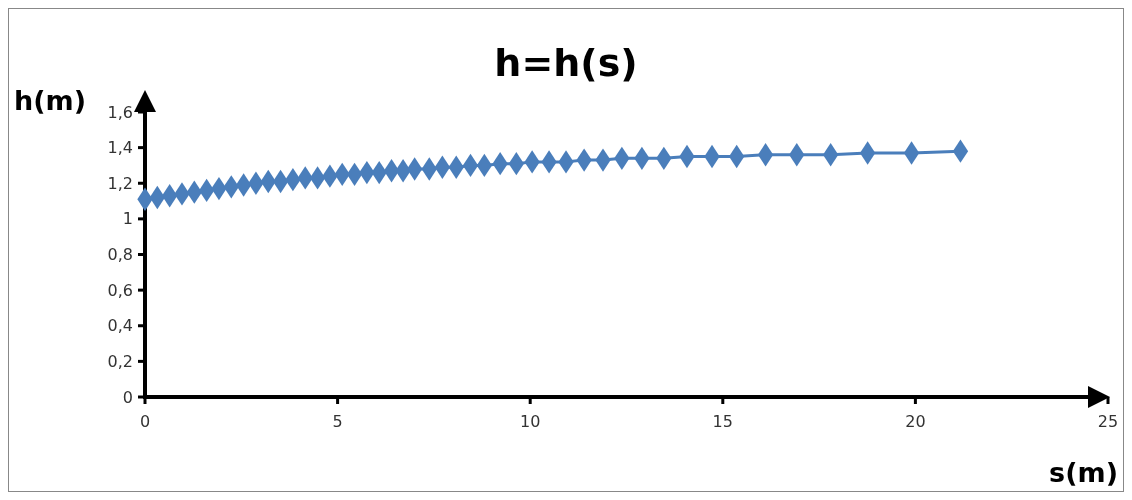 The height and width of the screenshot is (500, 1132). I want to click on y-tick-label: 0,8, so click(120, 255).